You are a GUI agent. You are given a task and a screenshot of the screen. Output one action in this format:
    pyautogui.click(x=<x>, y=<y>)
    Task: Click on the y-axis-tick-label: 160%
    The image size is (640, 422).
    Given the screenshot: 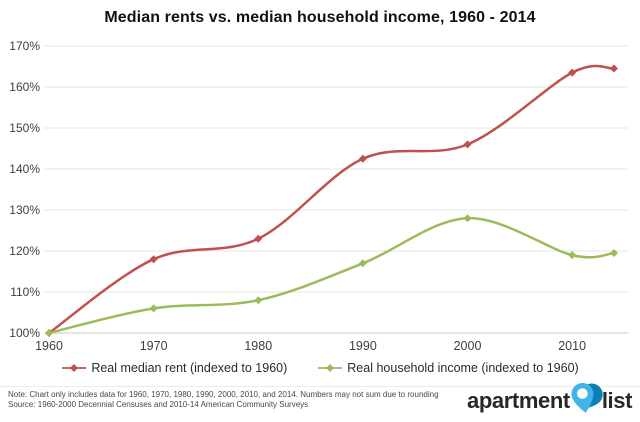 What is the action you would take?
    pyautogui.click(x=24, y=87)
    